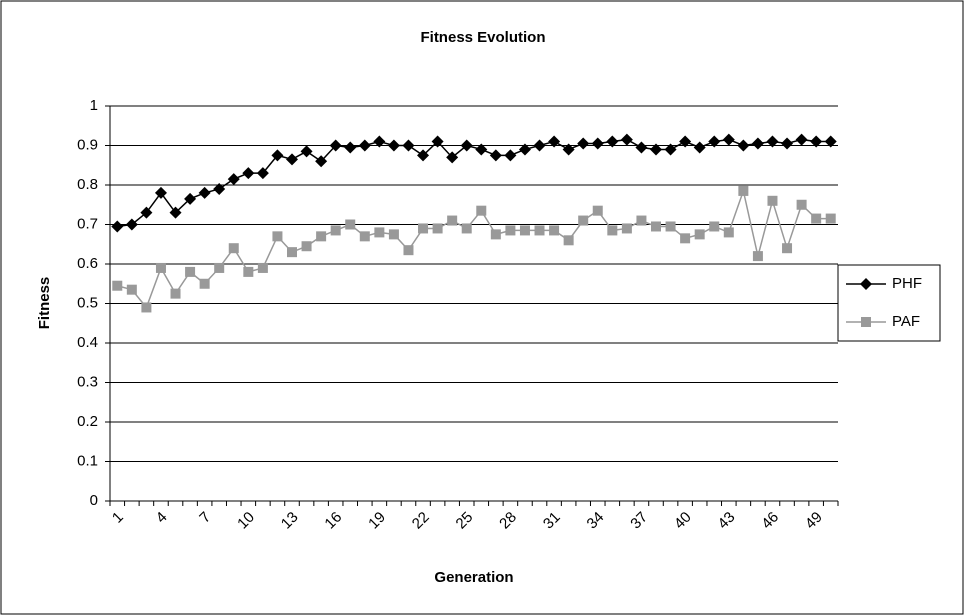  What do you see at coordinates (87, 184) in the screenshot?
I see `y-tick-label: 0.8` at bounding box center [87, 184].